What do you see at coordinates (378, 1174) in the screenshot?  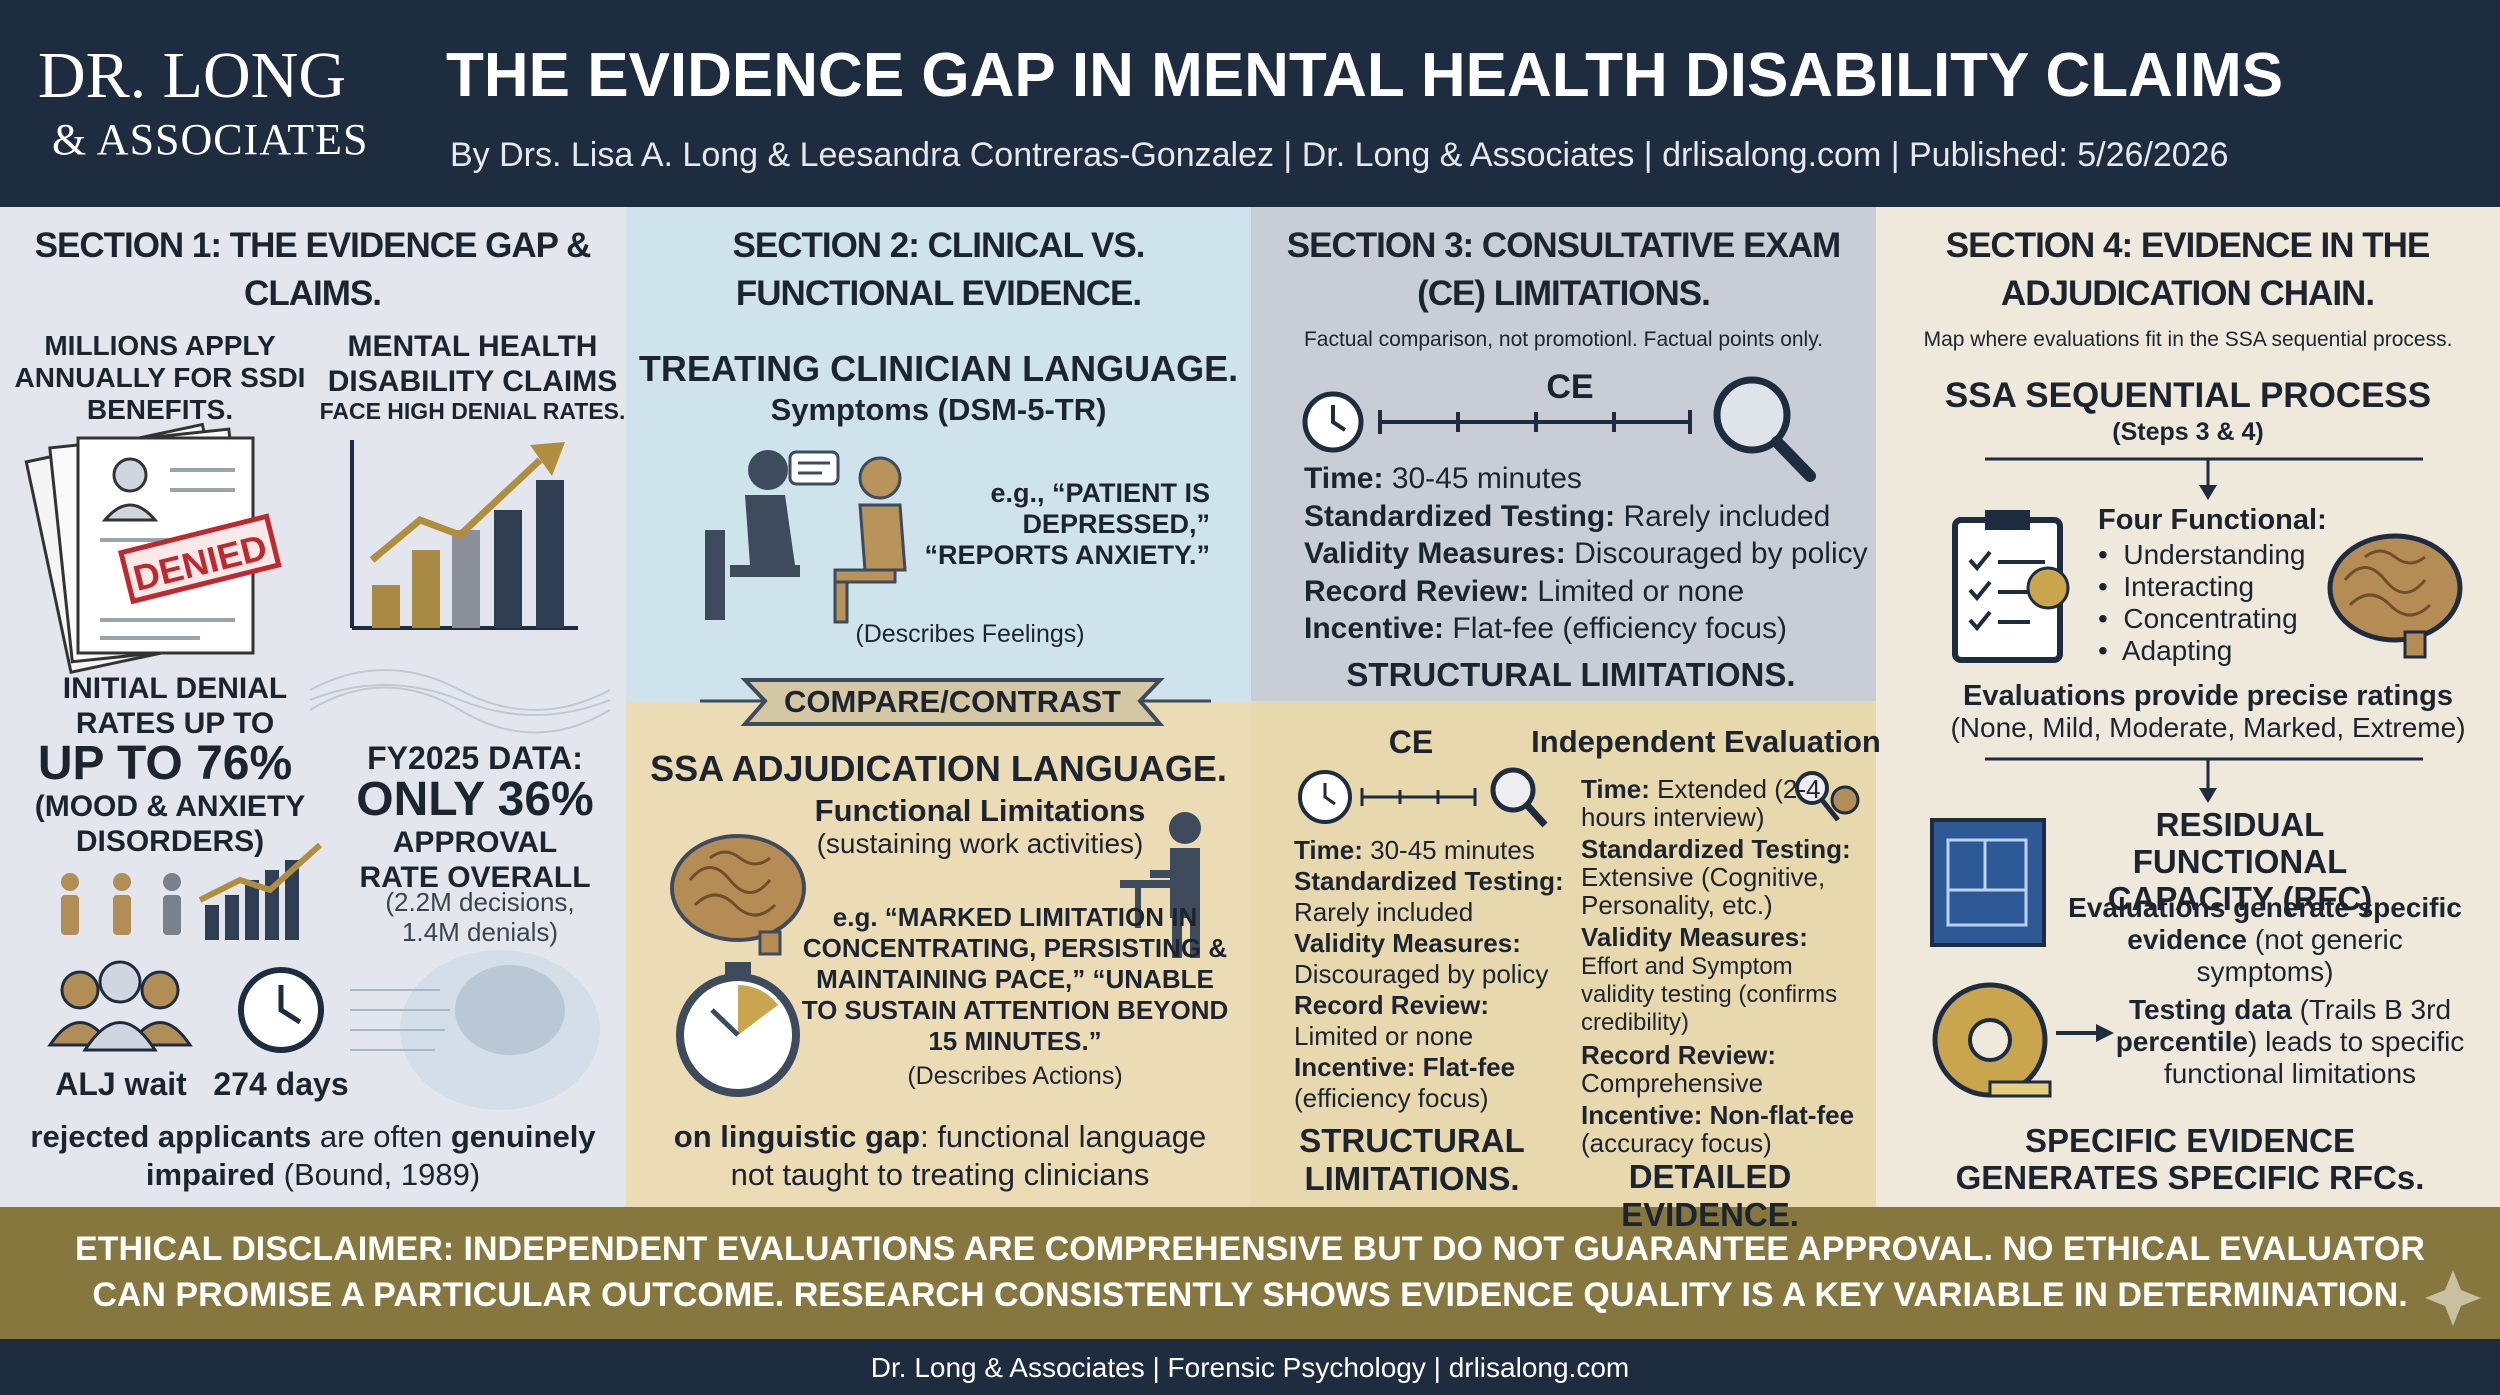 I see `quote-text: (Bound, 1989)` at bounding box center [378, 1174].